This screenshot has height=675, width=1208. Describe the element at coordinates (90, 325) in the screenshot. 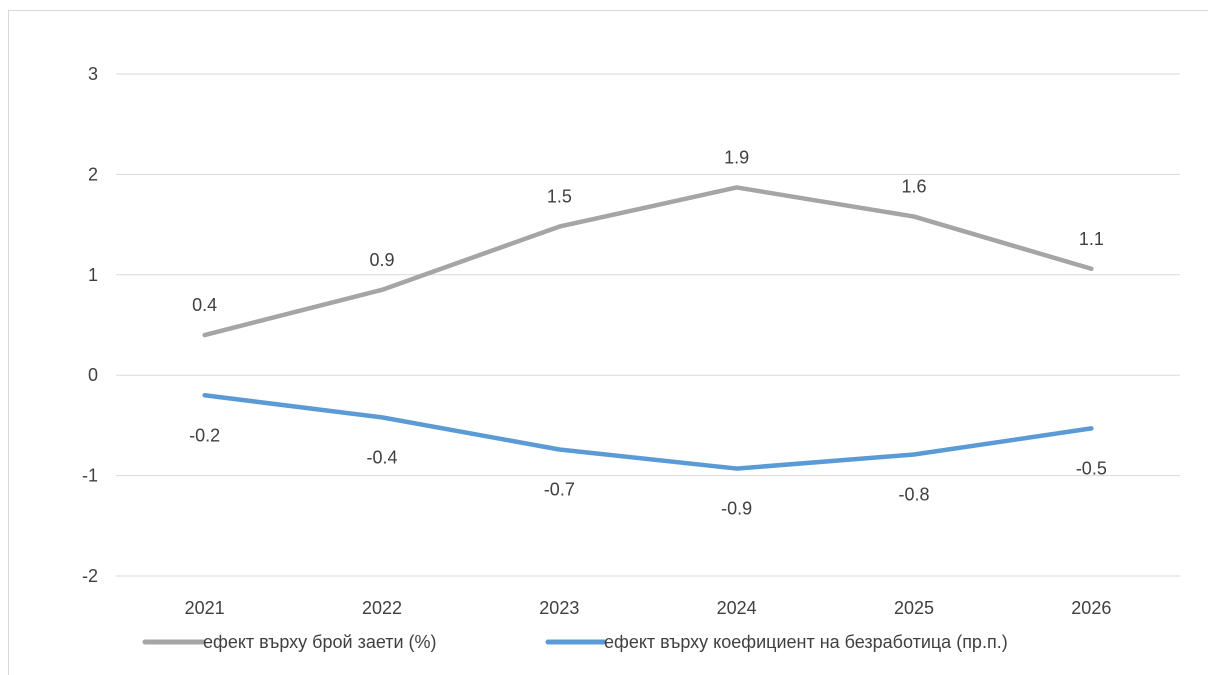

I see `y-axis-ticks: -2 -1 0 1 2 3` at that location.